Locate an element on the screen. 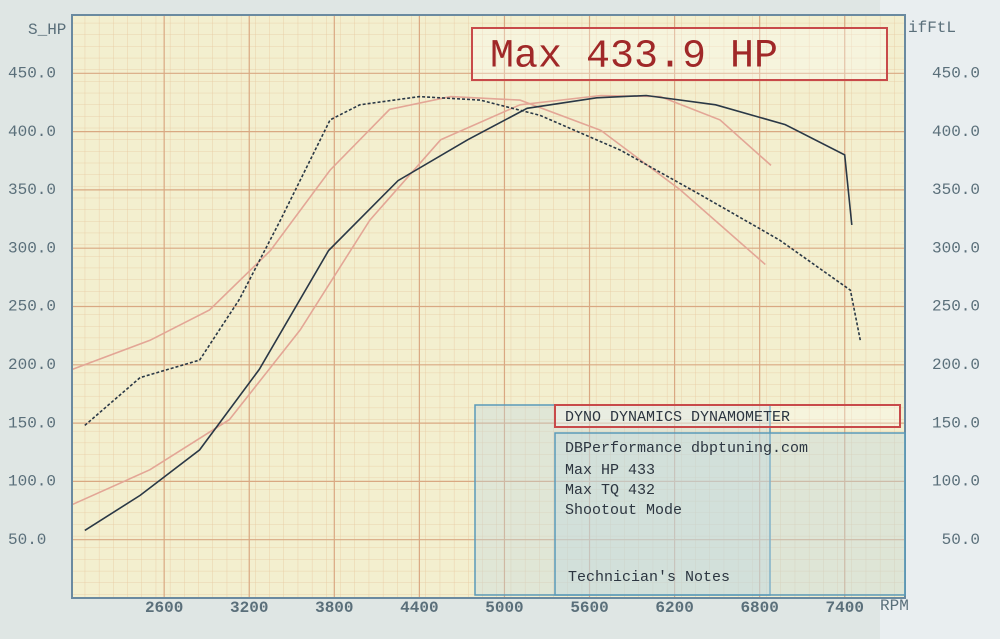 This screenshot has height=639, width=1000. x-axis-label: RPM is located at coordinates (894, 606).